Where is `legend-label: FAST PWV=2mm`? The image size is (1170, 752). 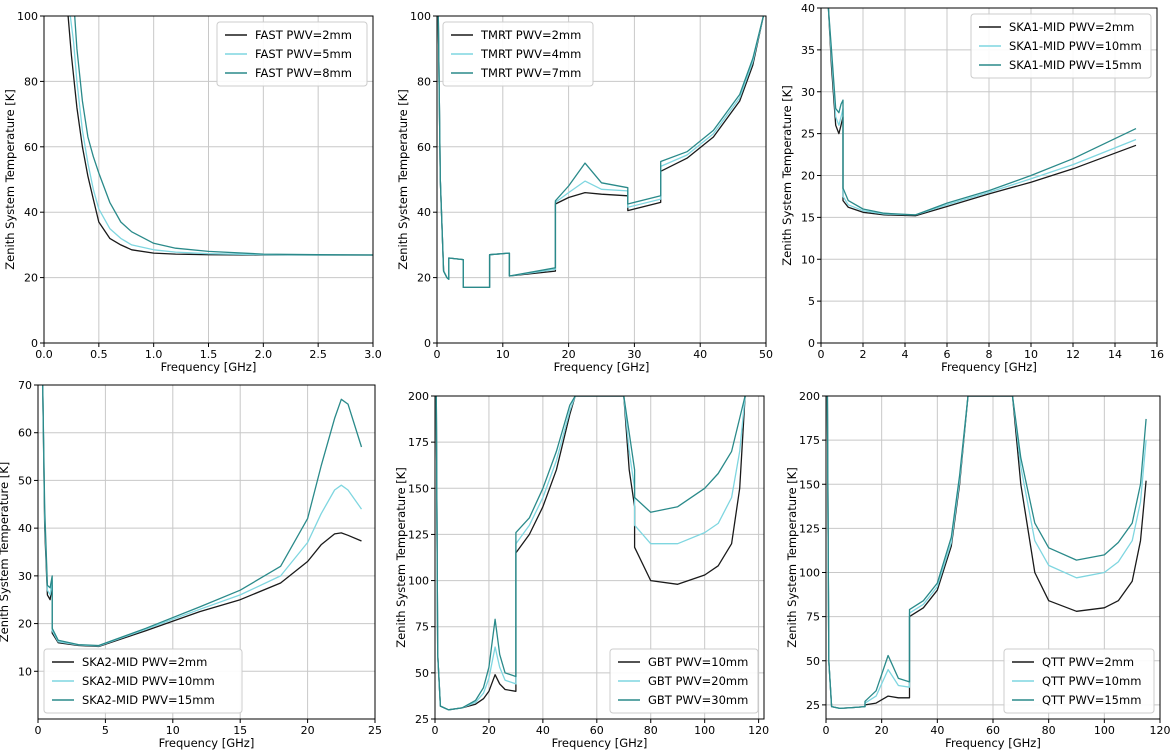
legend-label: FAST PWV=2mm is located at coordinates (303, 35).